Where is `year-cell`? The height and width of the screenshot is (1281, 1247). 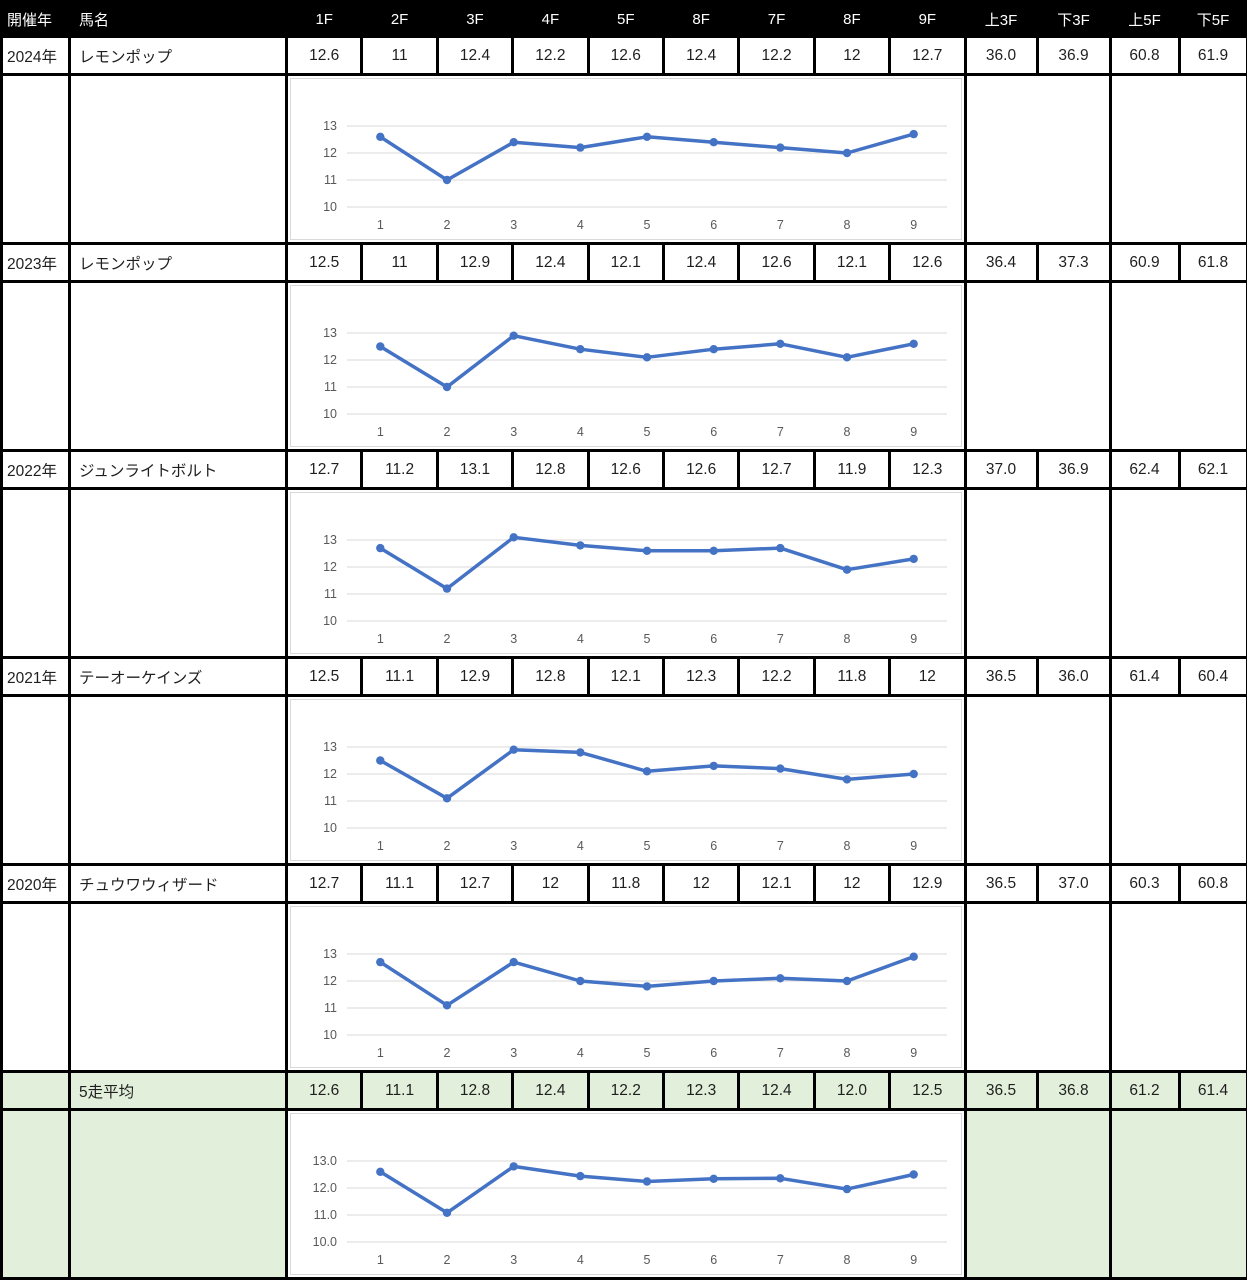
year-cell is located at coordinates (35, 1090).